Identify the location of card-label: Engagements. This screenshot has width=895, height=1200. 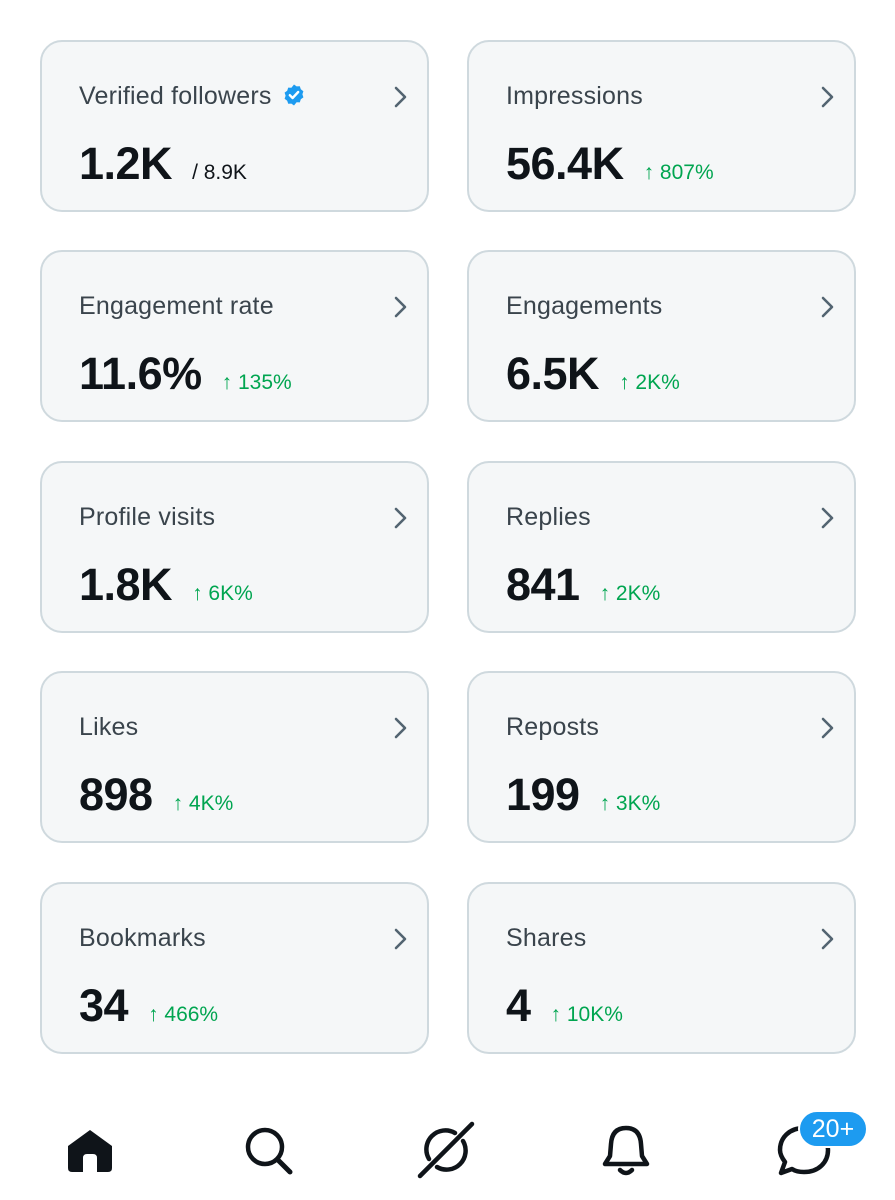
(584, 306).